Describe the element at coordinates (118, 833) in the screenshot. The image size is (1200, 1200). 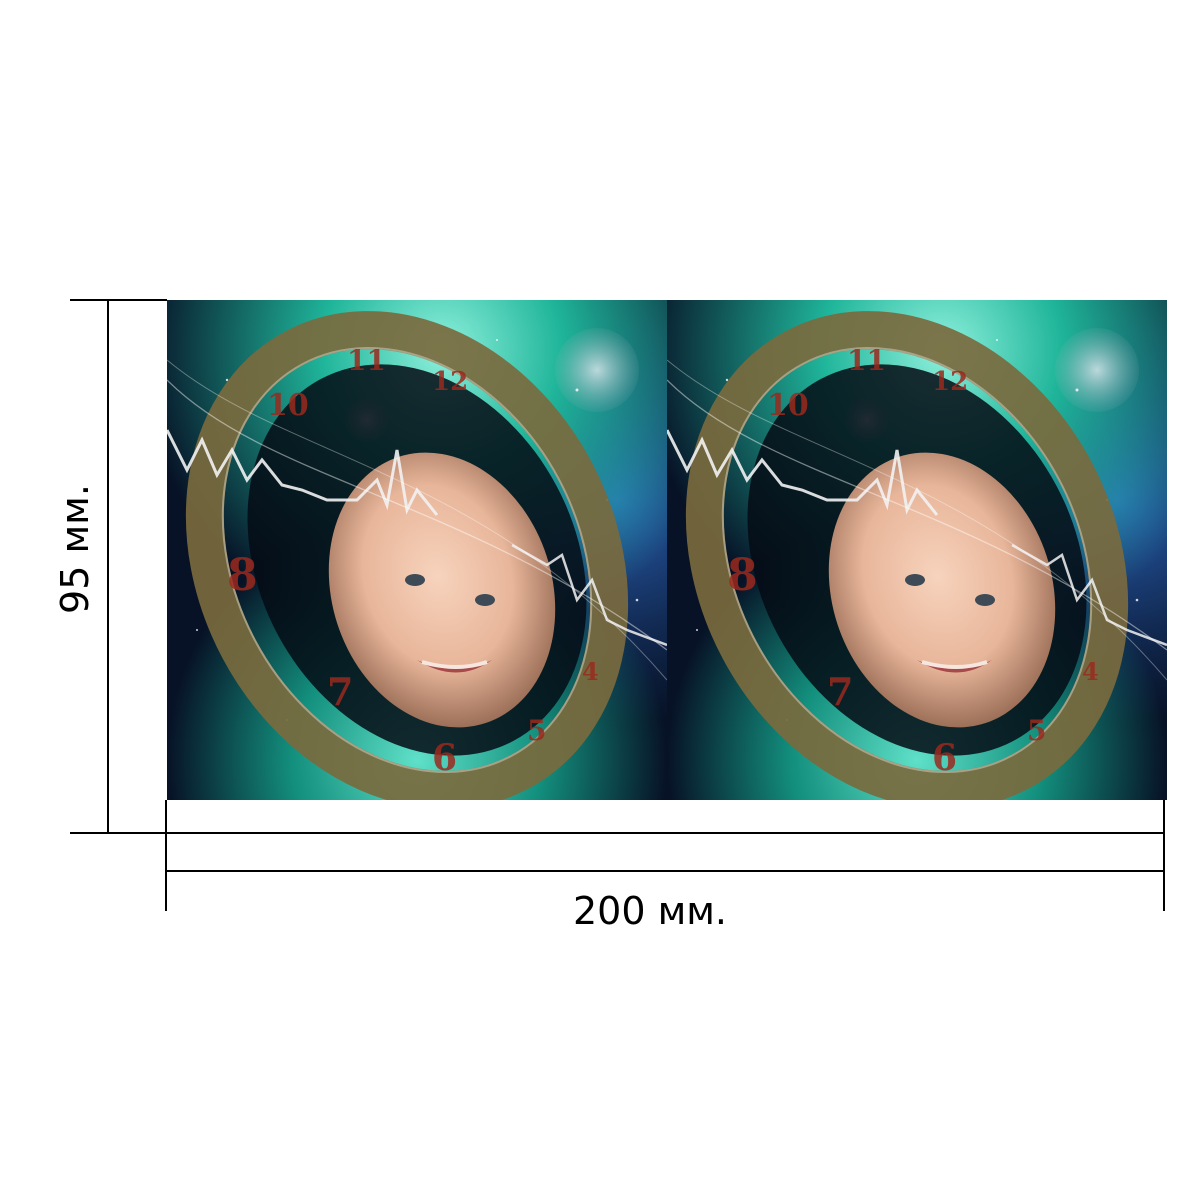
I see `height-extension-line-bottom` at that location.